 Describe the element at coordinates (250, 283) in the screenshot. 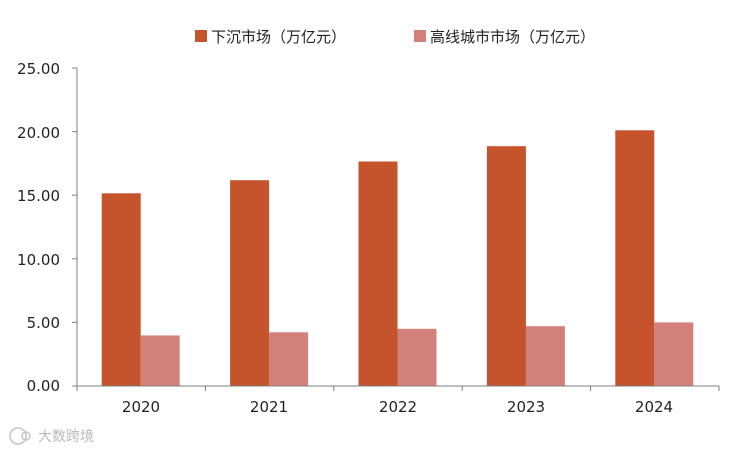

I see `bar-series-1-2021` at that location.